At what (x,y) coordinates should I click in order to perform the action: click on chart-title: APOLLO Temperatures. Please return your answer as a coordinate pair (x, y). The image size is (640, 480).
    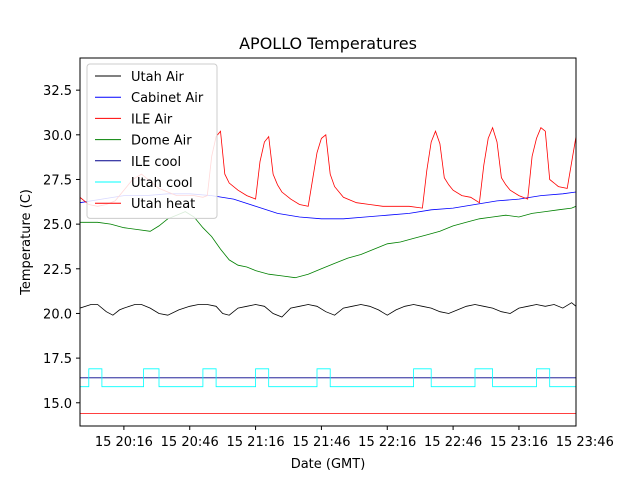
    Looking at the image, I should click on (328, 43).